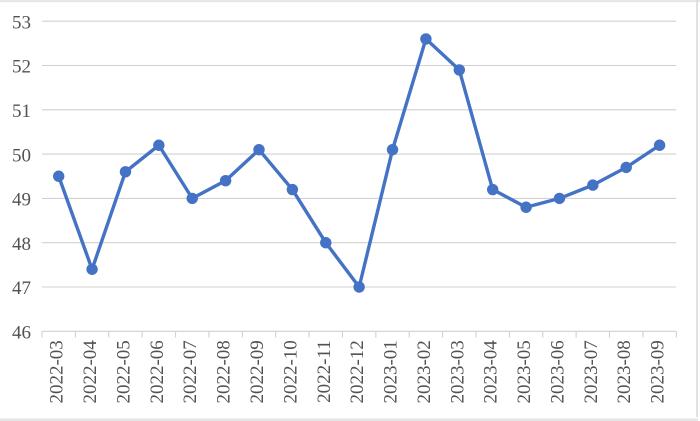  What do you see at coordinates (357, 371) in the screenshot?
I see `svg-text: 2022-12` at bounding box center [357, 371].